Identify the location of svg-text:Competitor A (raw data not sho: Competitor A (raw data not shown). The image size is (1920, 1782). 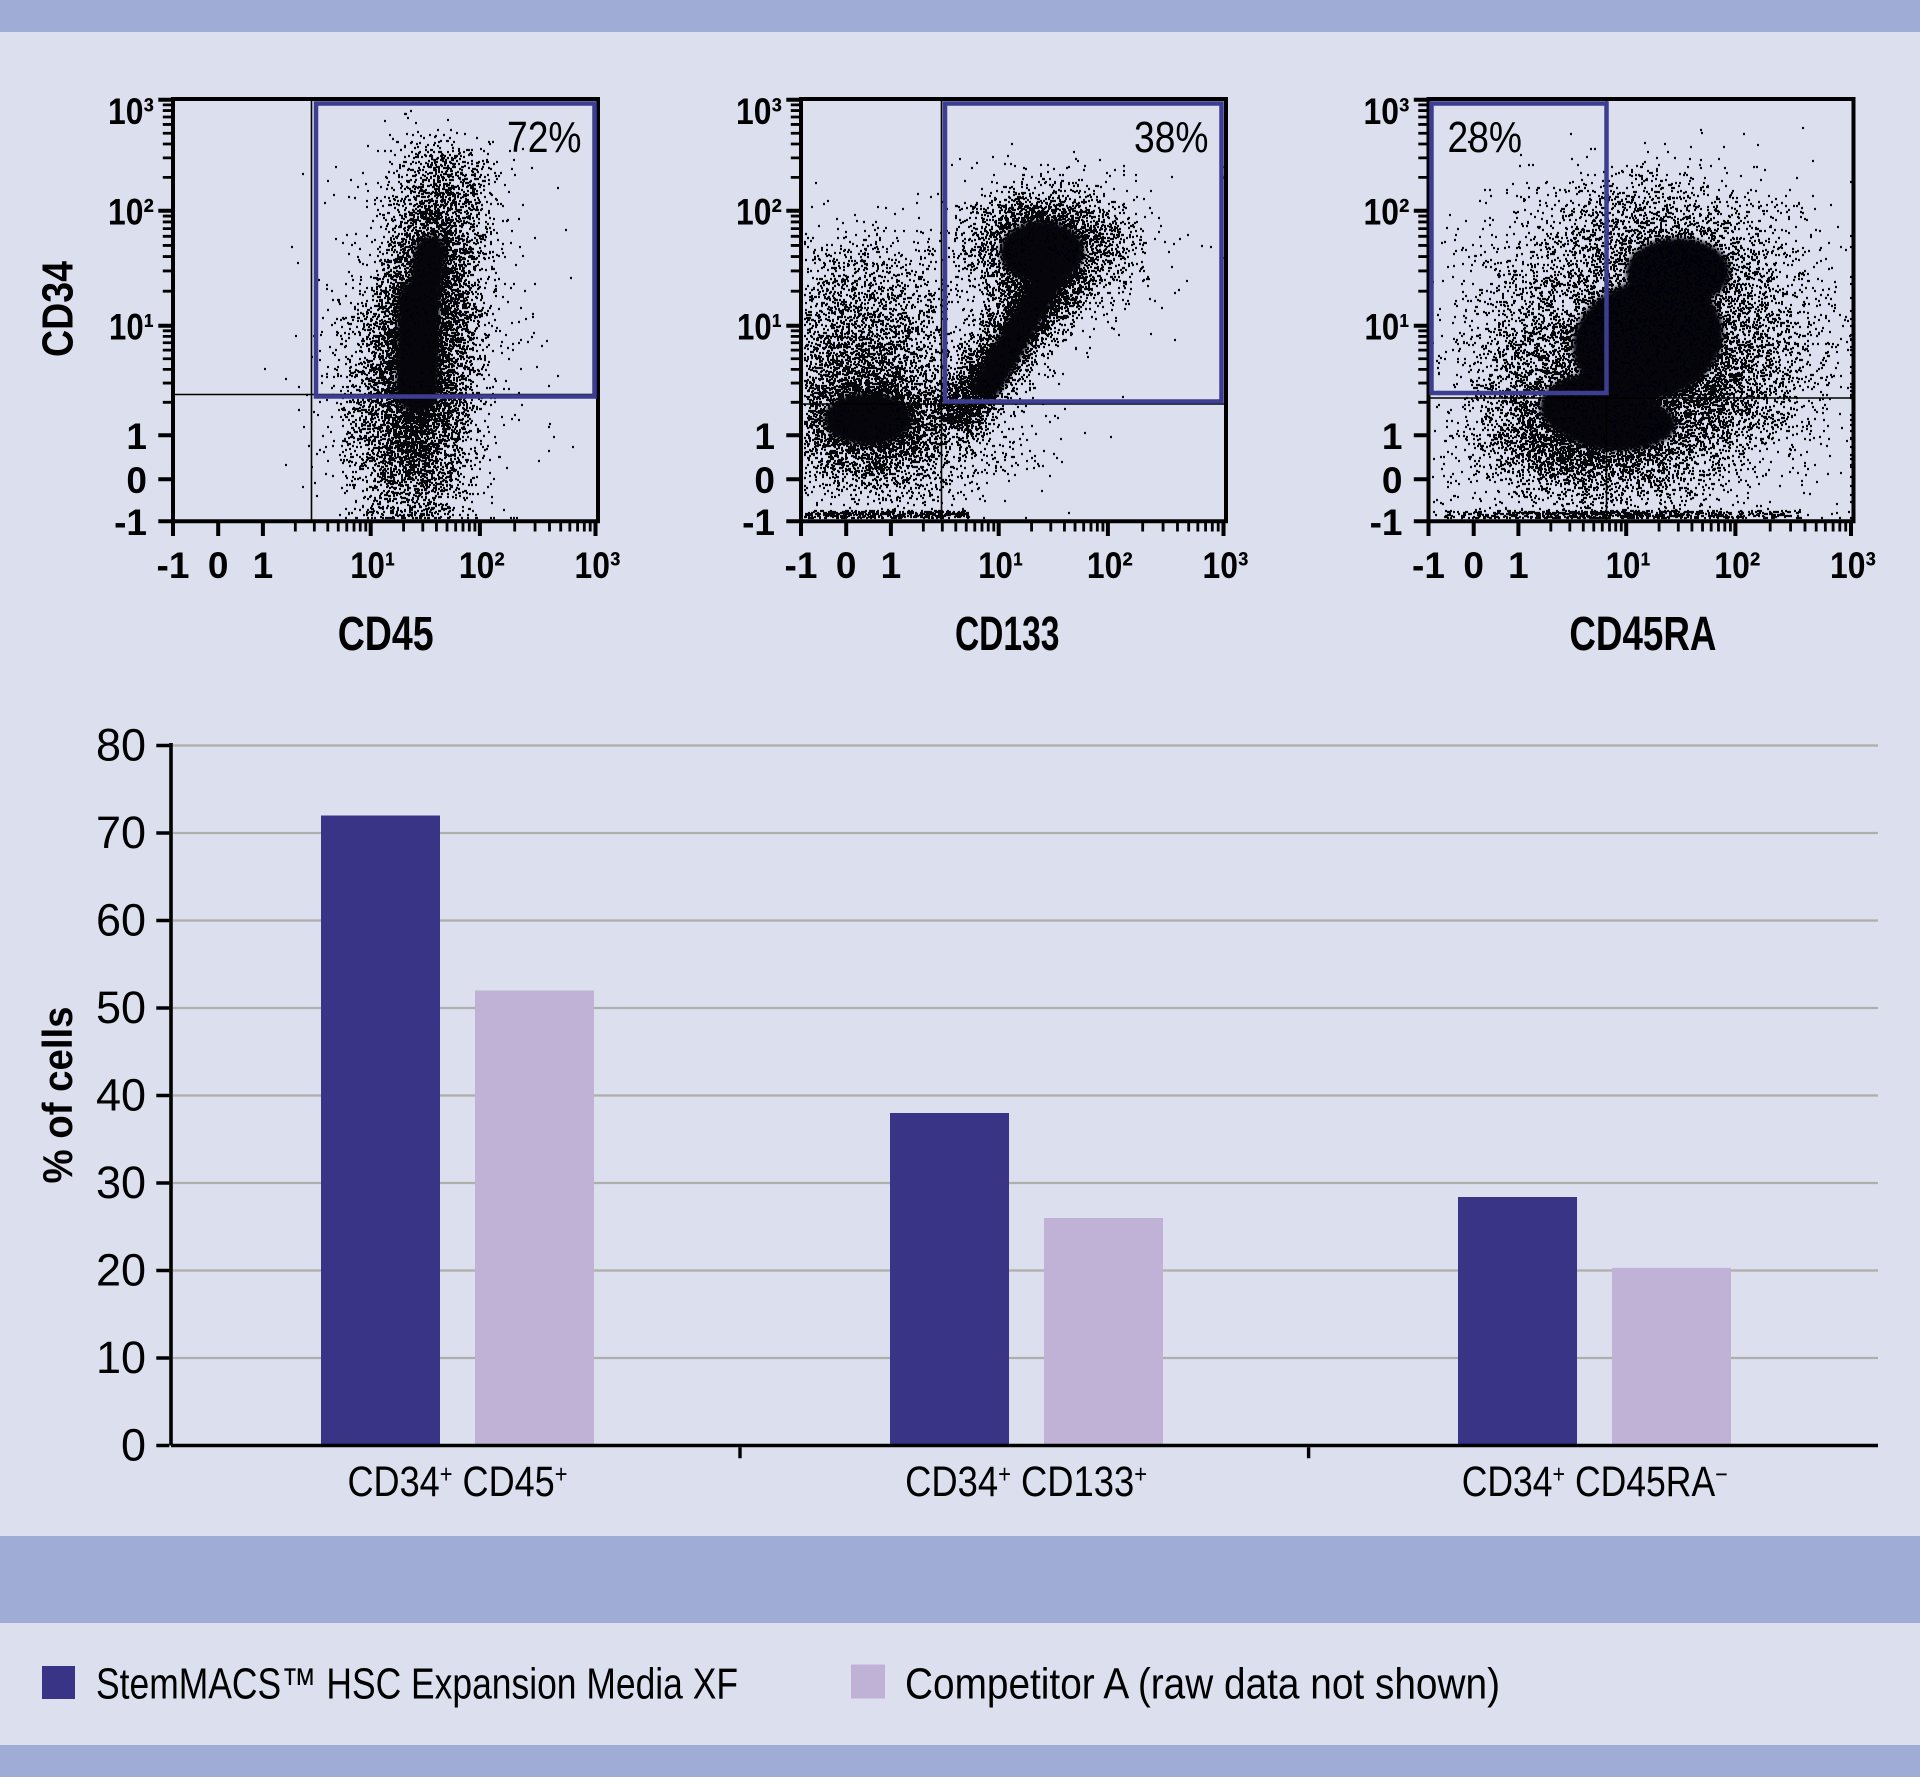
(1202, 1684).